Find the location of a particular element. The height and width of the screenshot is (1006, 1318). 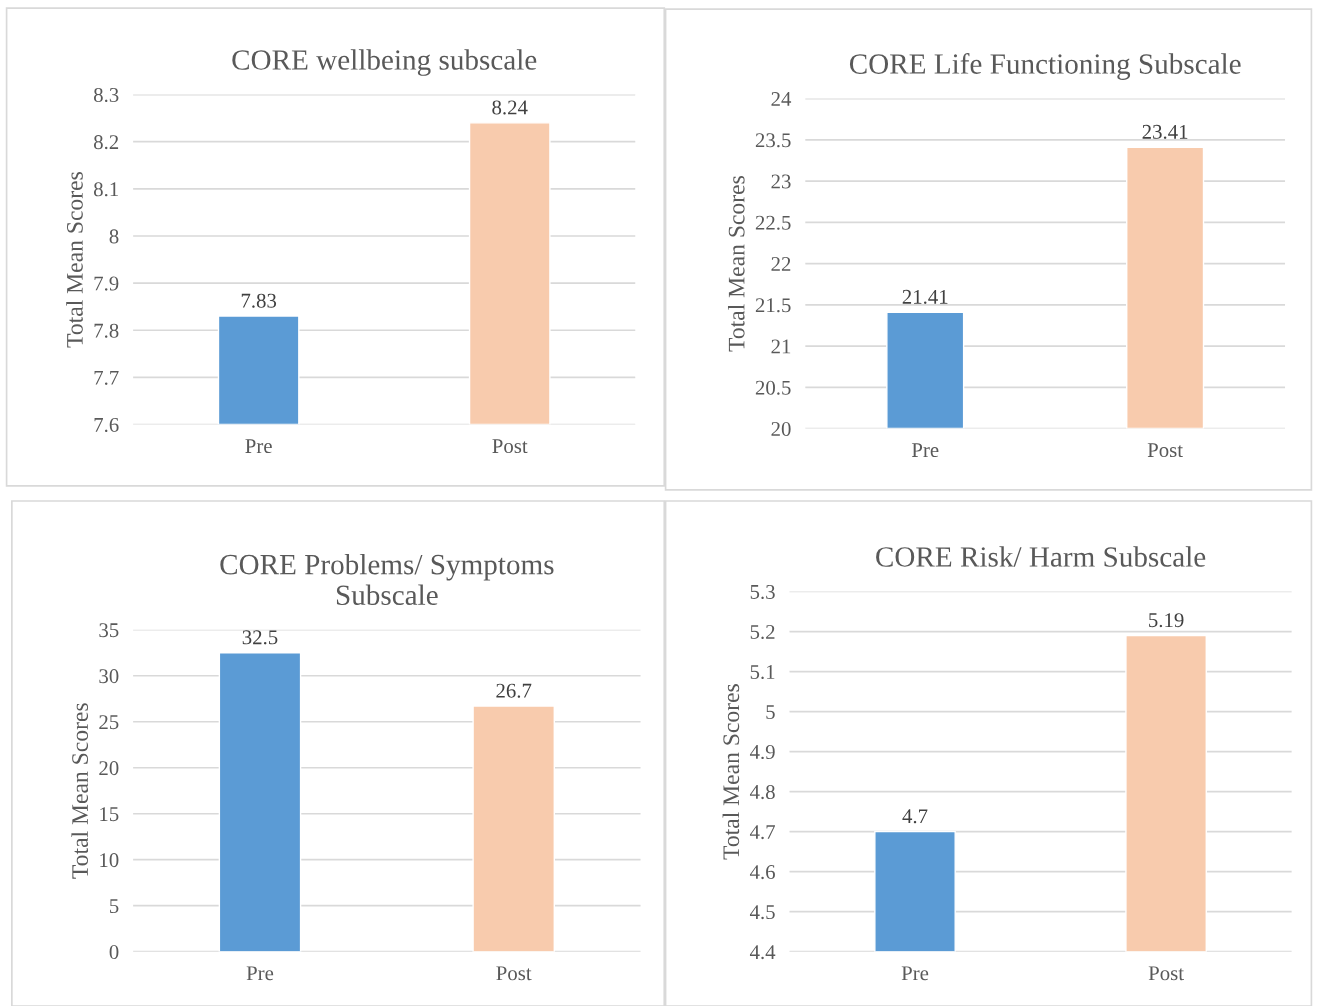

y-tick-label: 7.6 is located at coordinates (106, 425).